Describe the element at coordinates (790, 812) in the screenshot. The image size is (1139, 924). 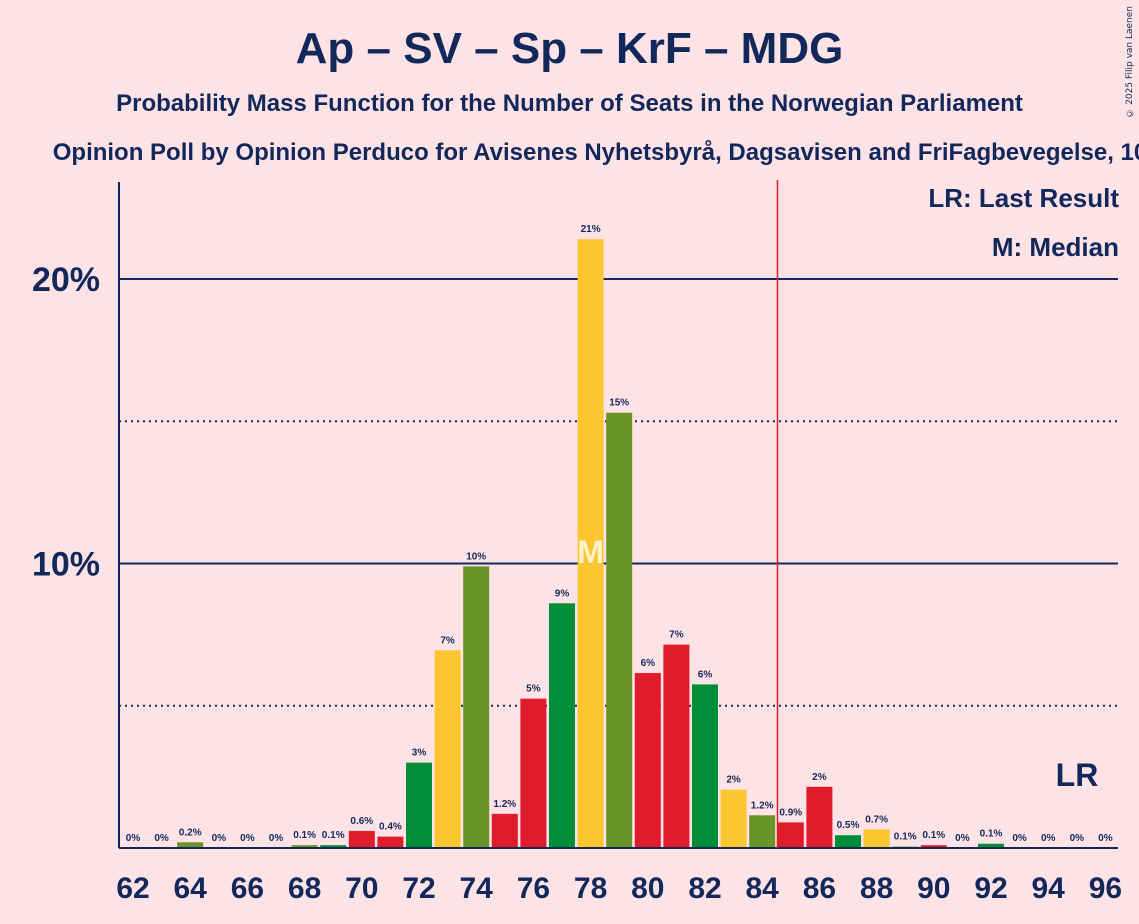
I see `bar-label-85: 0.9%` at that location.